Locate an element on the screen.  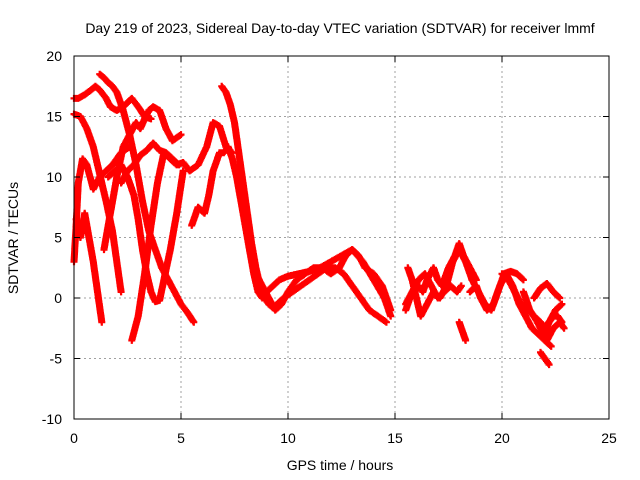
y-tick-label: 15 is located at coordinates (54, 117).